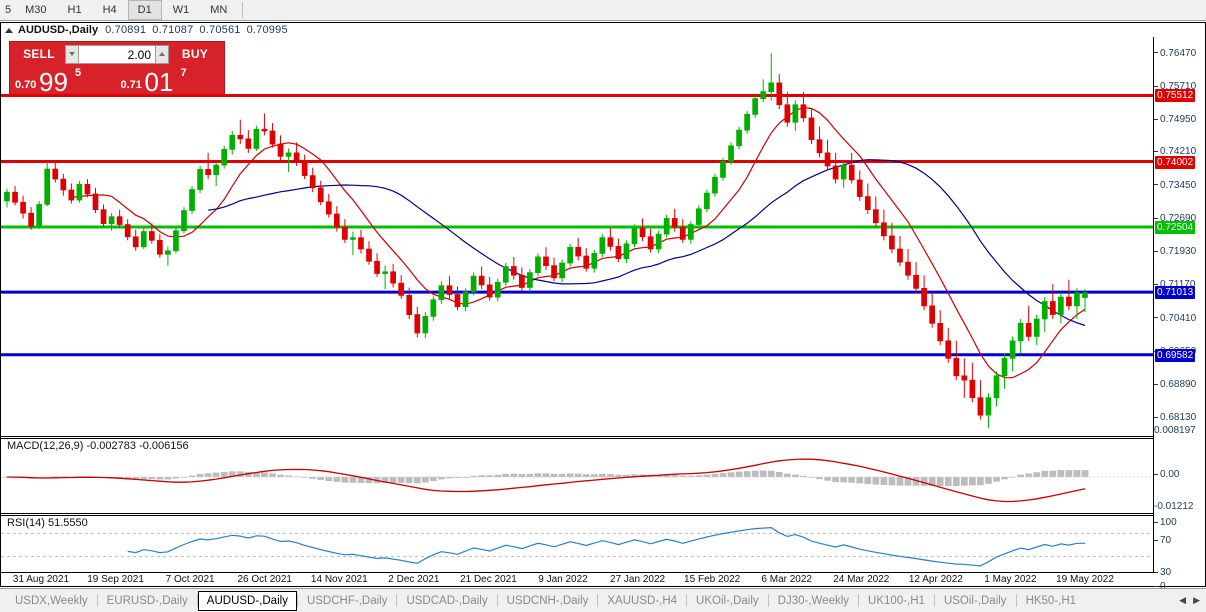  Describe the element at coordinates (339, 579) in the screenshot. I see `time-axis-label: 14 Nov 2021` at that location.